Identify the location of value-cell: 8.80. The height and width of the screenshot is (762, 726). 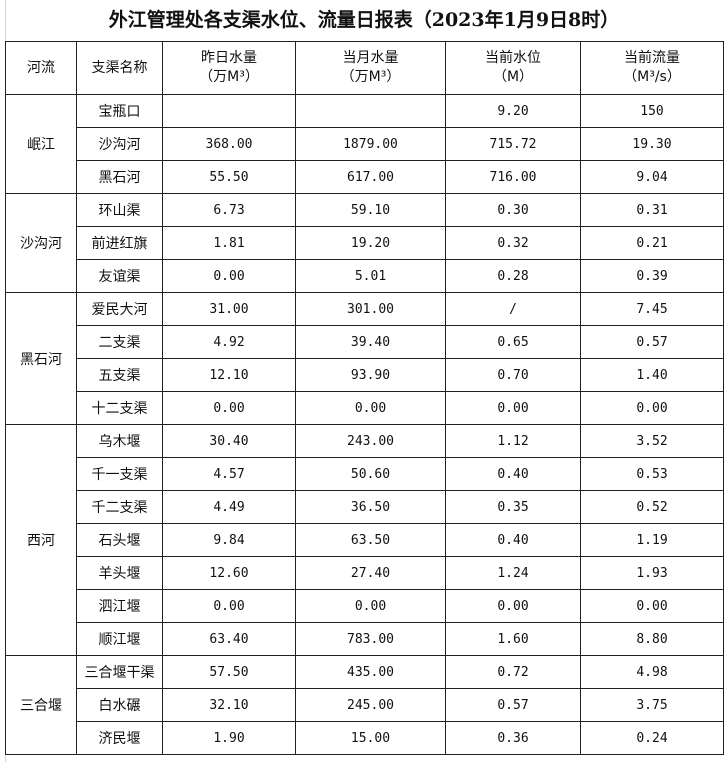
(652, 639).